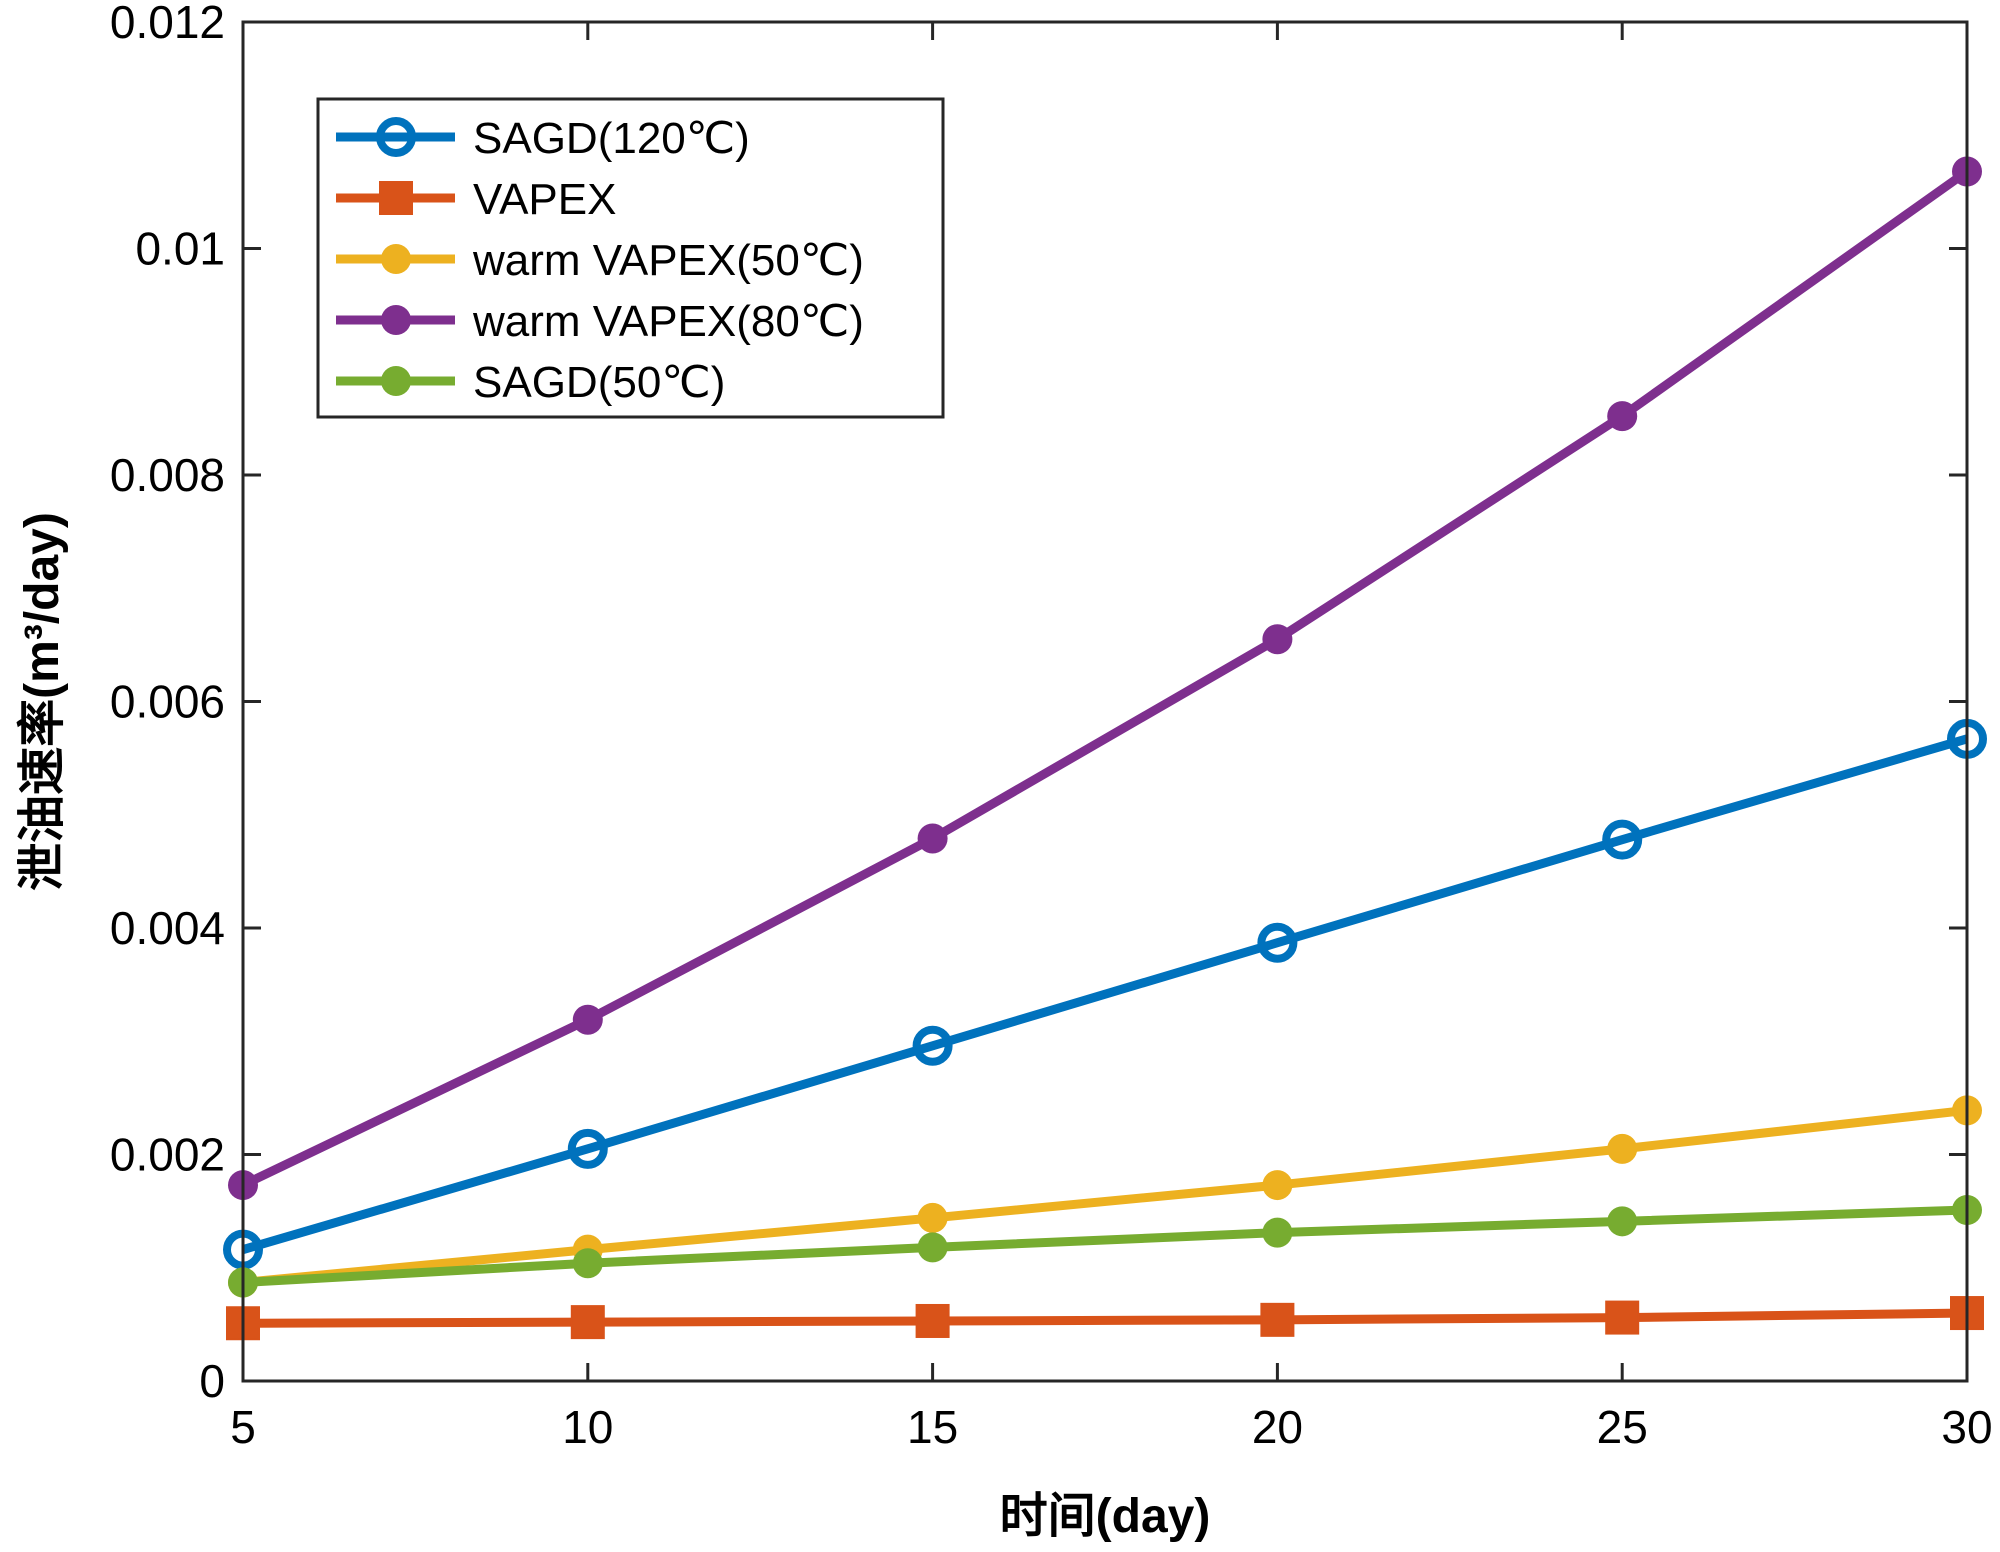  What do you see at coordinates (587, 1427) in the screenshot?
I see `x-tick-label: 10` at bounding box center [587, 1427].